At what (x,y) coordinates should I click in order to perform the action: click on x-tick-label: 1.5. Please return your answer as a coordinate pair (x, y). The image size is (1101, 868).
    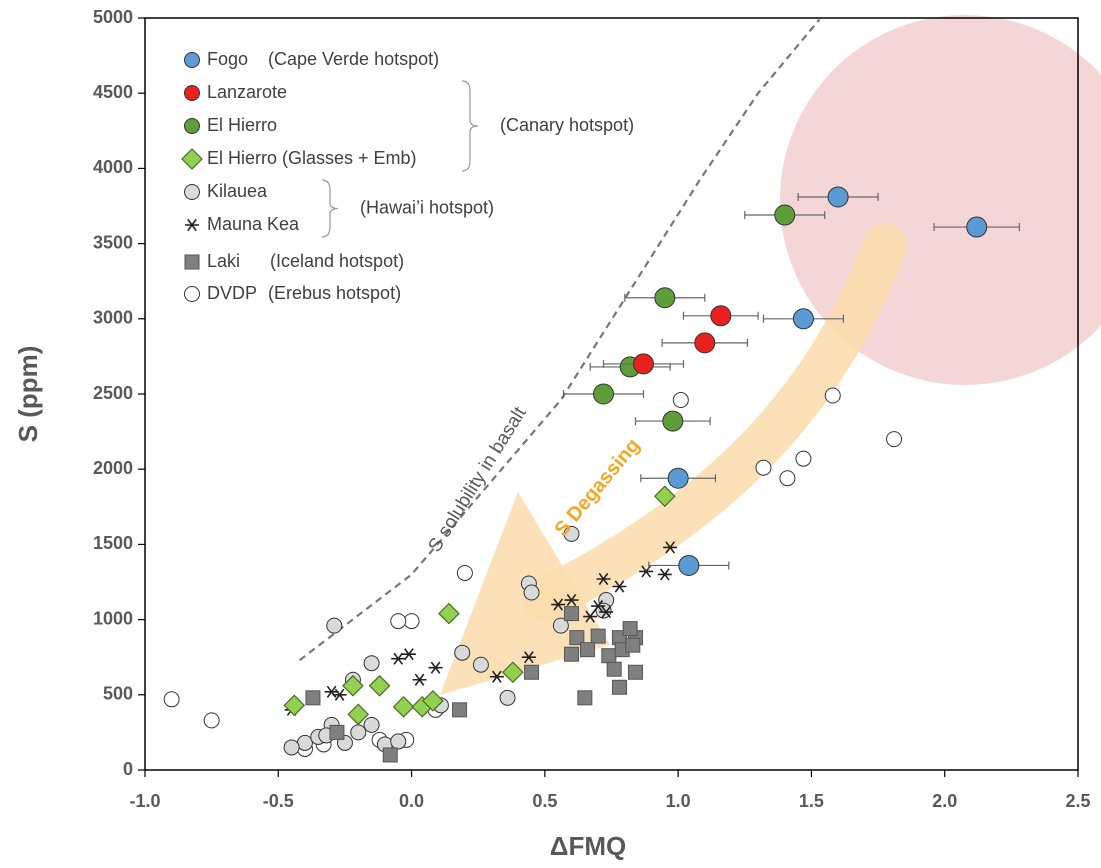
    Looking at the image, I should click on (811, 801).